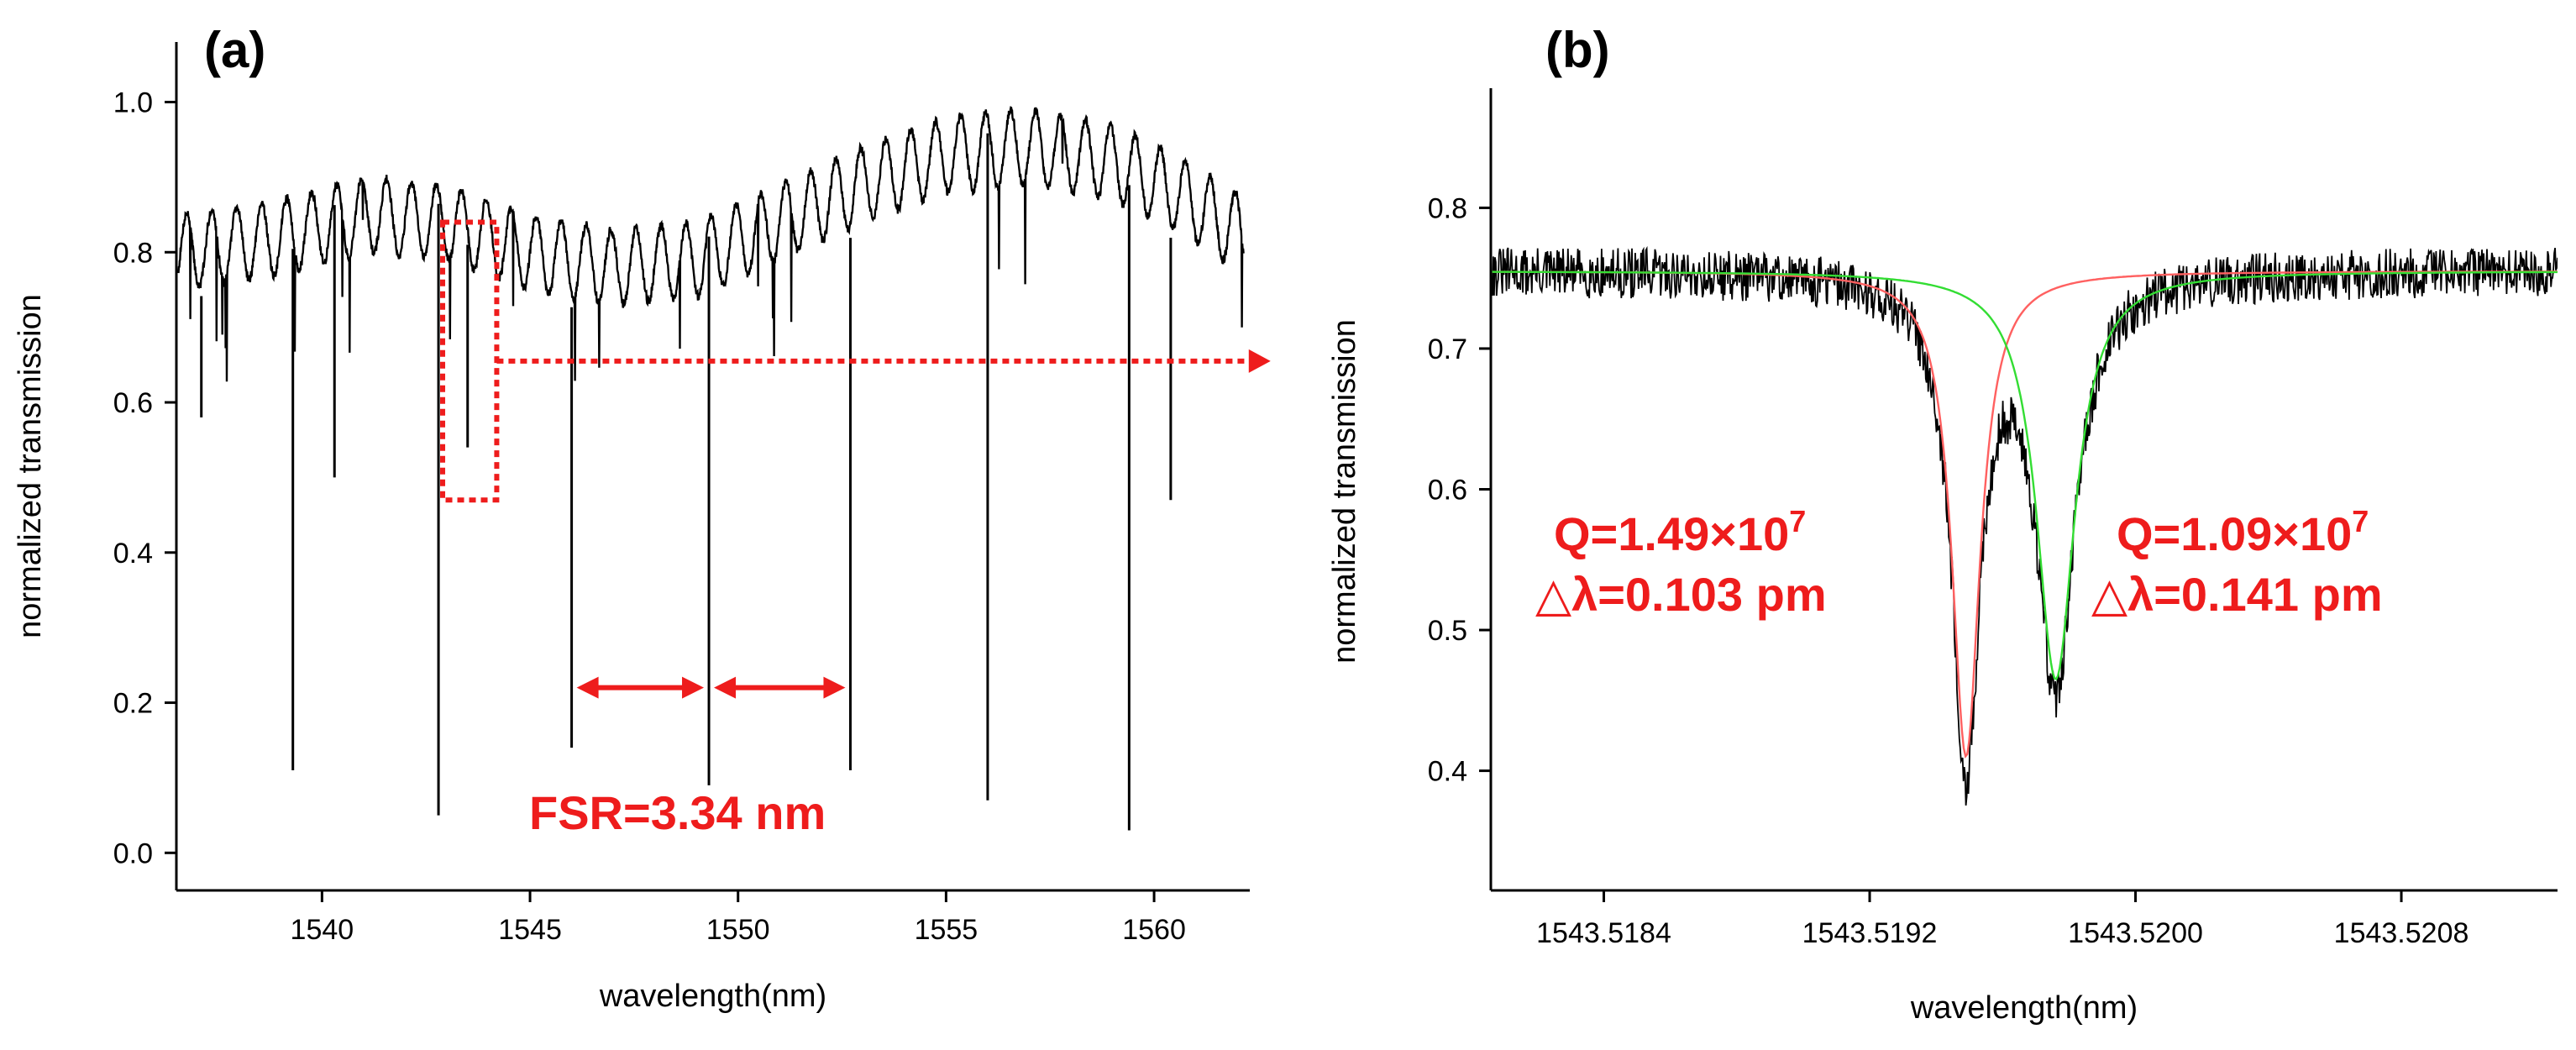 This screenshot has width=2576, height=1050. What do you see at coordinates (2024, 1008) in the screenshot?
I see `panel-b-x-axis-label: wavelength(nm)` at bounding box center [2024, 1008].